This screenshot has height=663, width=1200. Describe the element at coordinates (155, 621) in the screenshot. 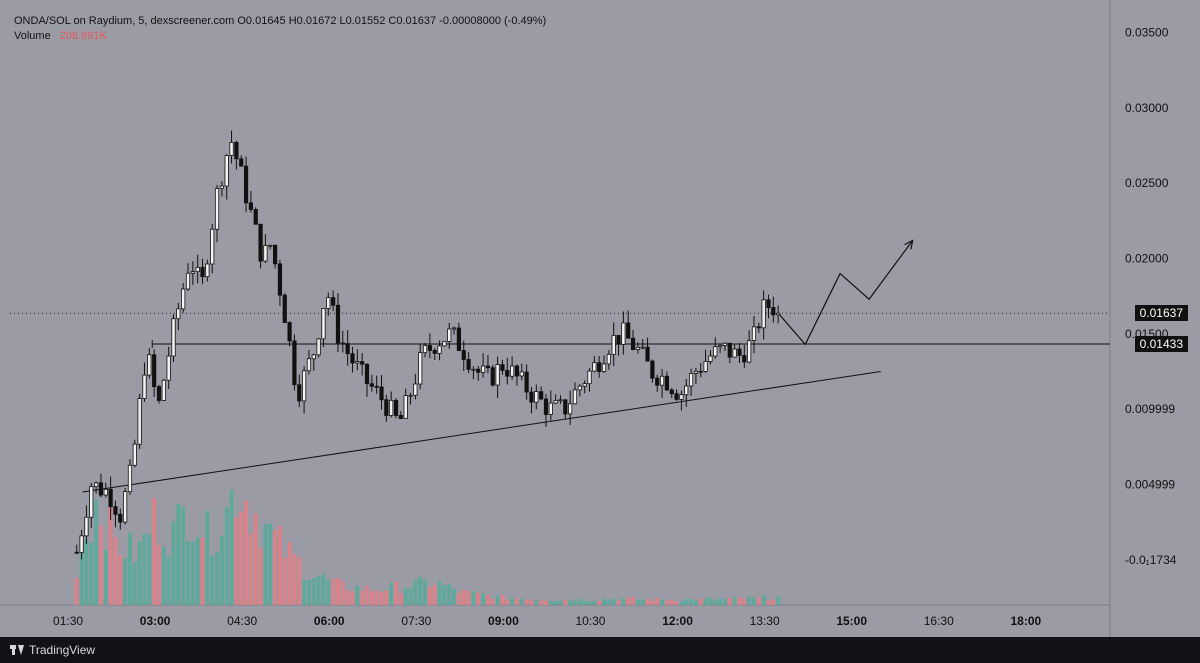

I see `time-tick-label: 03:00` at that location.